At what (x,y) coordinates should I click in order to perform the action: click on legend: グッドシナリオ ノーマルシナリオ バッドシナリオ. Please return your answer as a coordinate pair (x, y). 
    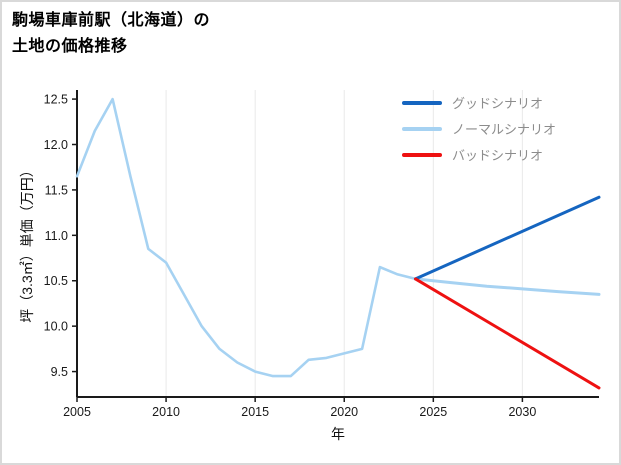
    Looking at the image, I should click on (479, 128).